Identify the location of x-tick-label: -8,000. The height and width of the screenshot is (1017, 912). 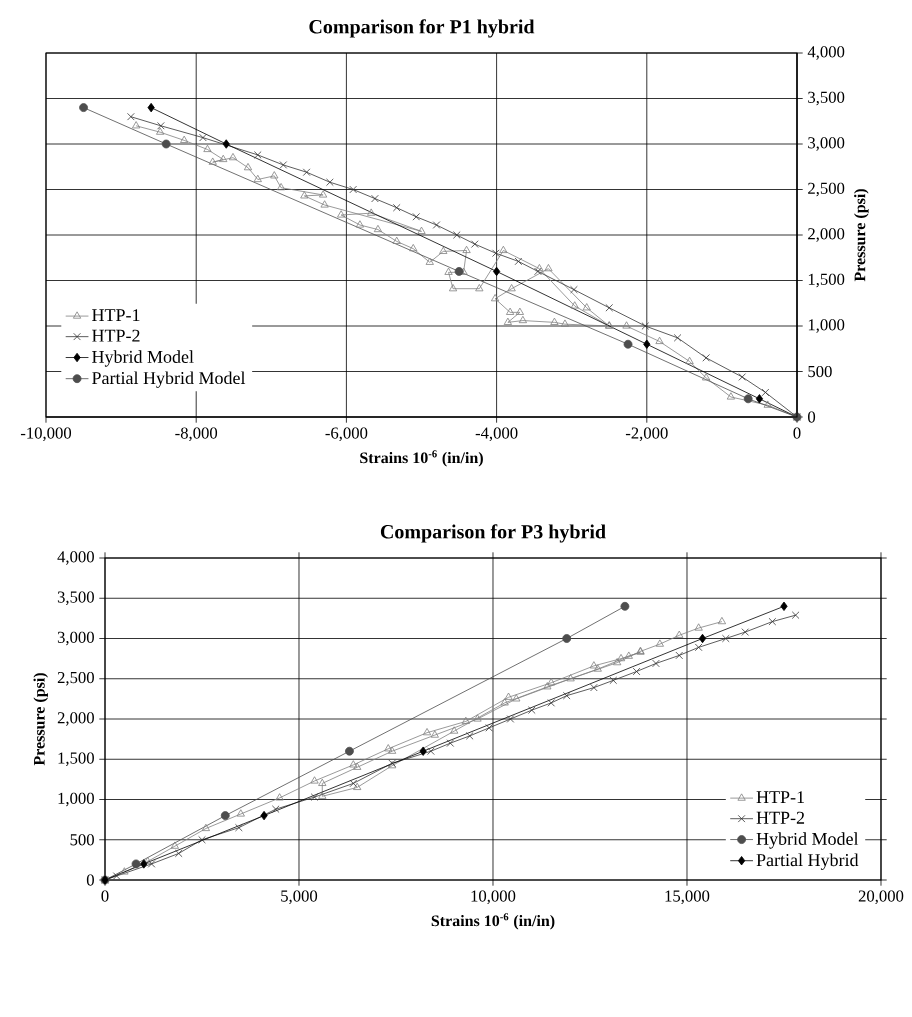
(196, 434).